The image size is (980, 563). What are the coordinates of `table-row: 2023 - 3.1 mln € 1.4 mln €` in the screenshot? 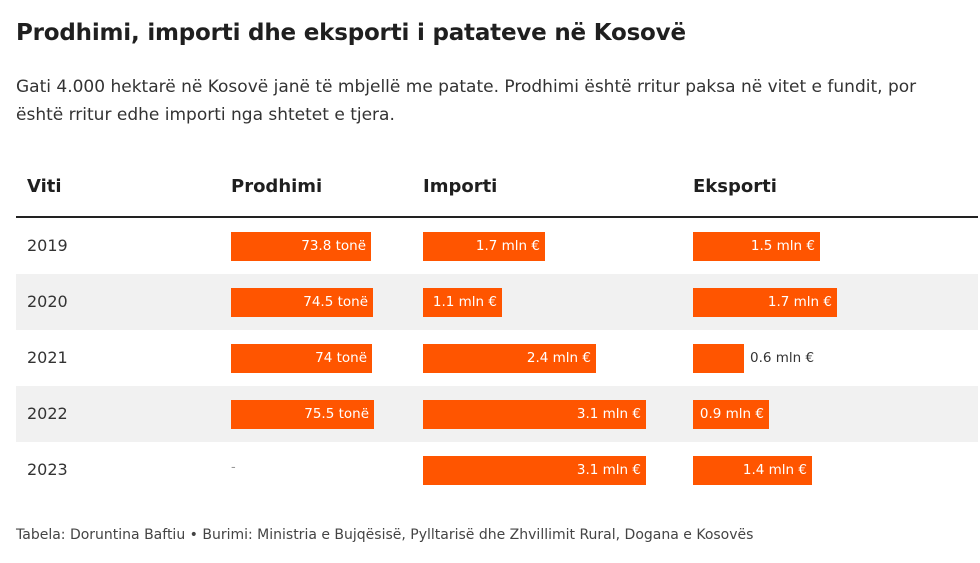 It's located at (497, 470).